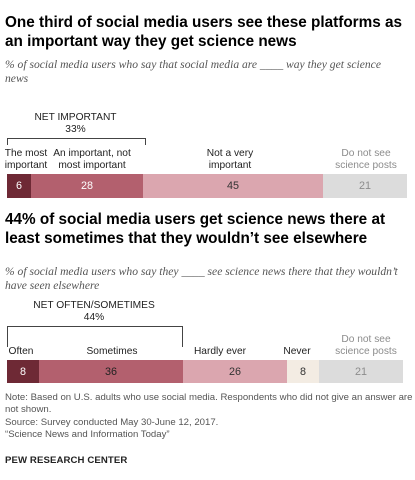 This screenshot has width=415, height=480. I want to click on bar-value-label: 6, so click(18, 186).